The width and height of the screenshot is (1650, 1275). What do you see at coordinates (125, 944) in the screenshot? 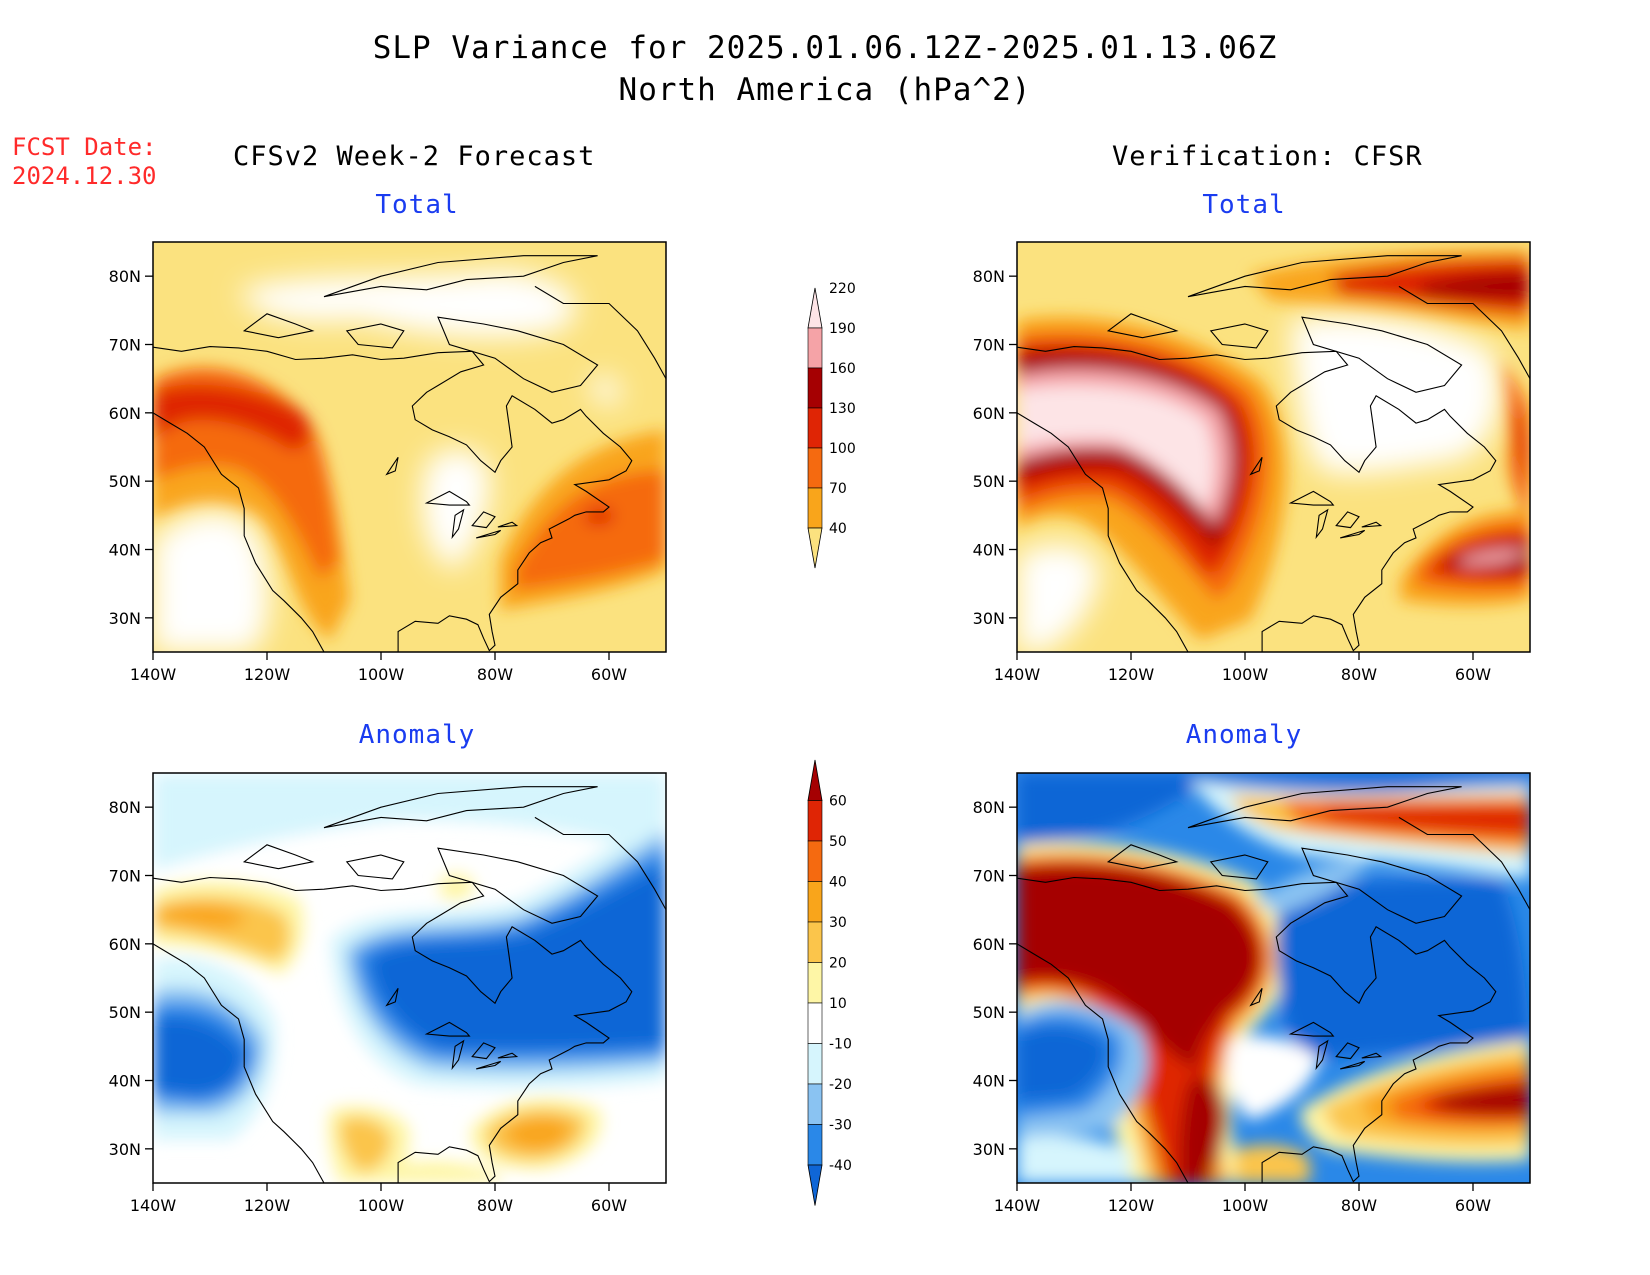
I see `lat-label: 60N` at bounding box center [125, 944].